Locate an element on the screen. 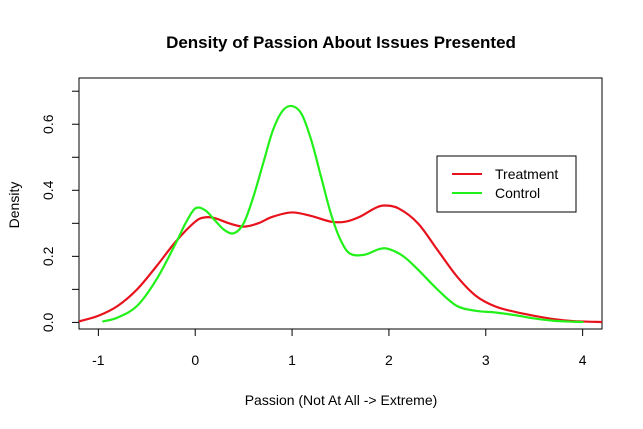 The height and width of the screenshot is (429, 643). y-tick-label-1: 0.2 is located at coordinates (48, 256).